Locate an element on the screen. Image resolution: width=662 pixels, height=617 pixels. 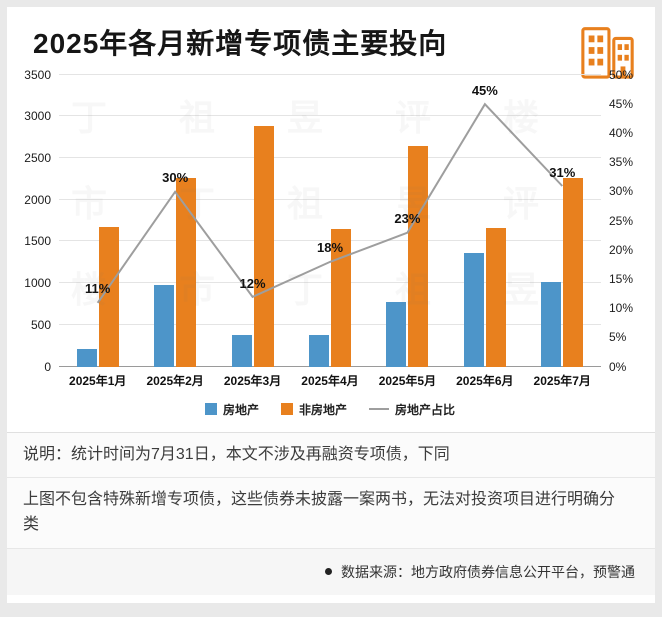
y-axis-tick-right: 30% is located at coordinates (621, 191).